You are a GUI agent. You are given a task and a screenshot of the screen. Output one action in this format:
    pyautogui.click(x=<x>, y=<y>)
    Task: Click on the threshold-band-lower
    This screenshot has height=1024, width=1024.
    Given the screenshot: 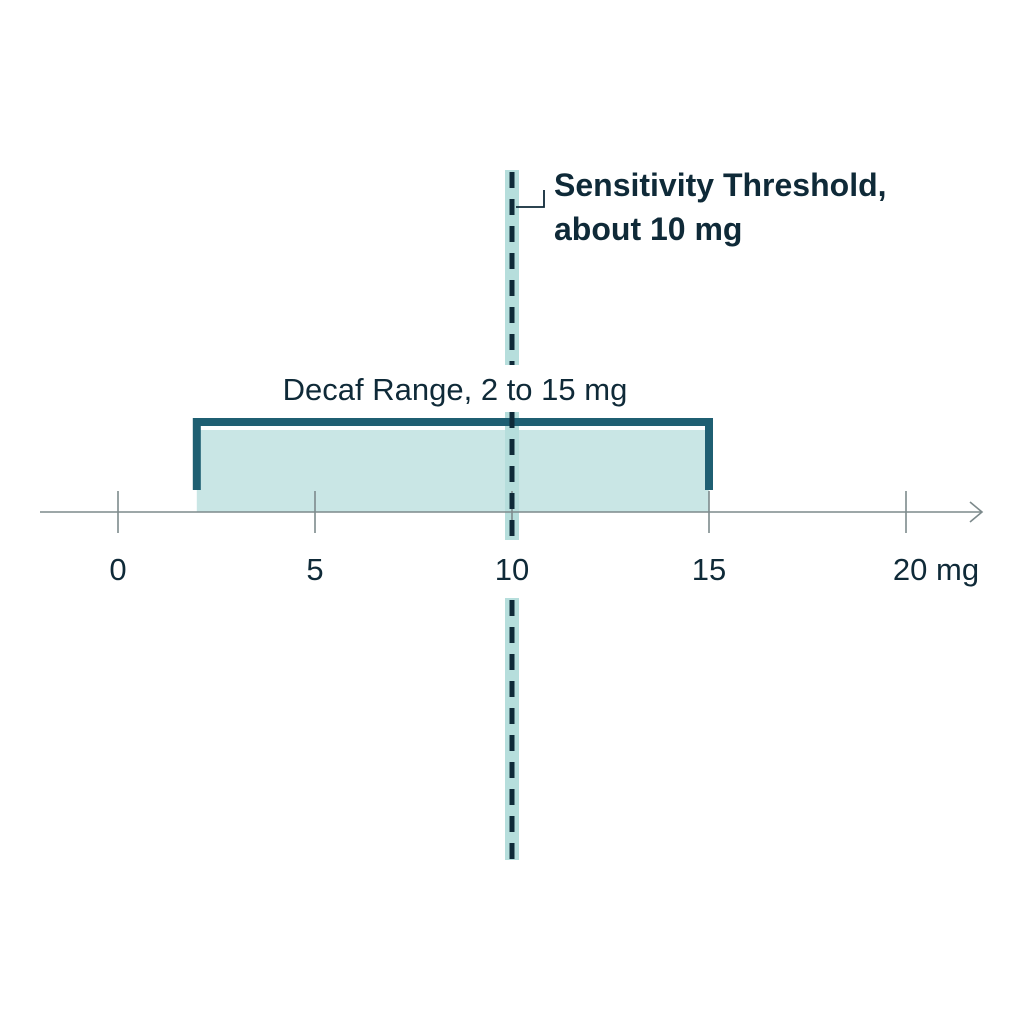 What is the action you would take?
    pyautogui.click(x=512, y=729)
    